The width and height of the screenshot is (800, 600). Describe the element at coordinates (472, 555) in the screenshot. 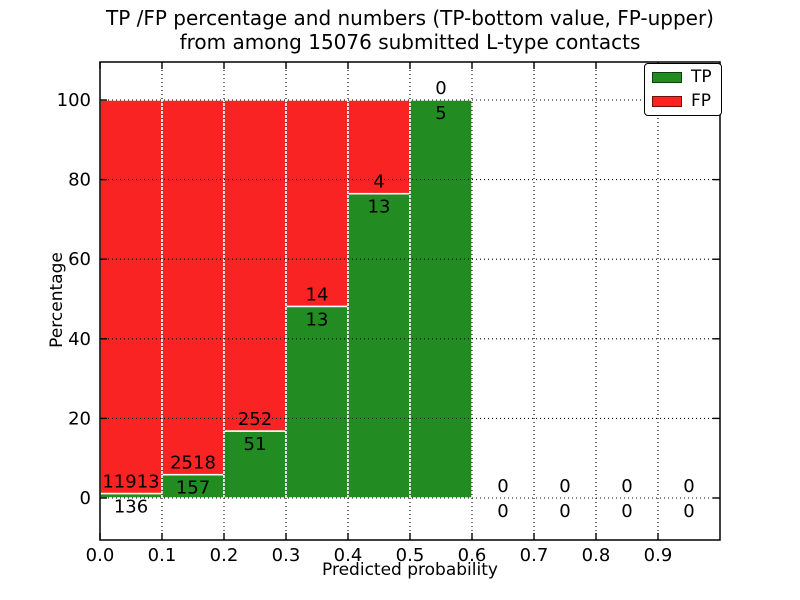

I see `x-tick-label: 0.6` at that location.